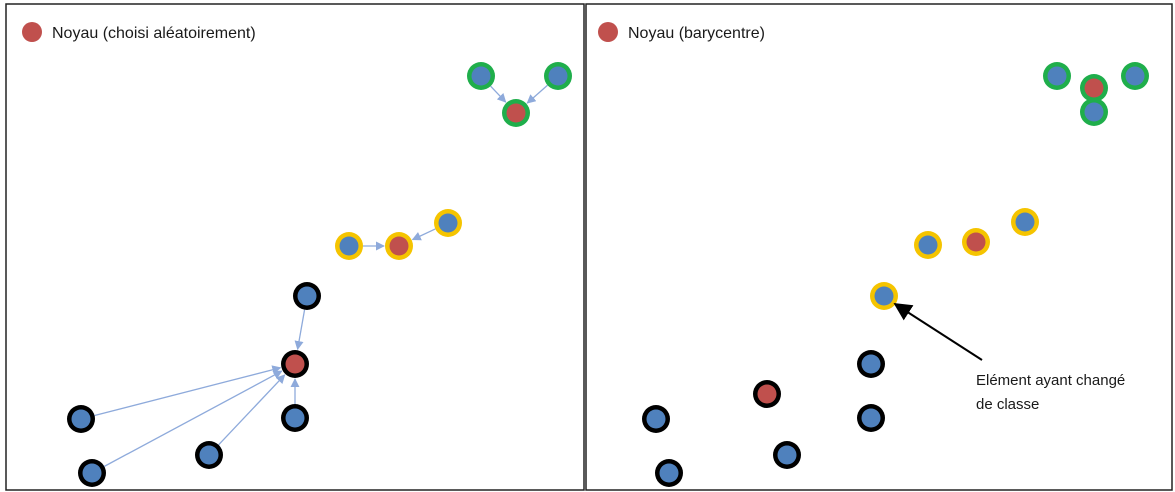  I want to click on annotation-line-1: Elément ayant changé, so click(1050, 380).